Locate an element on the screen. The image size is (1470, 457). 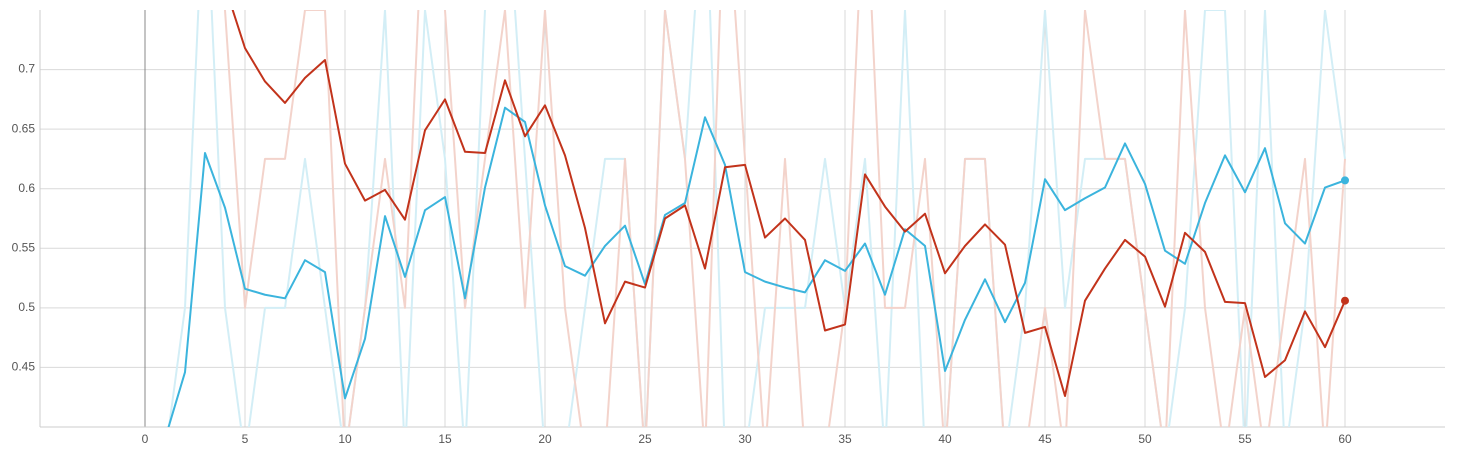
x-tick-label: 40 is located at coordinates (945, 439).